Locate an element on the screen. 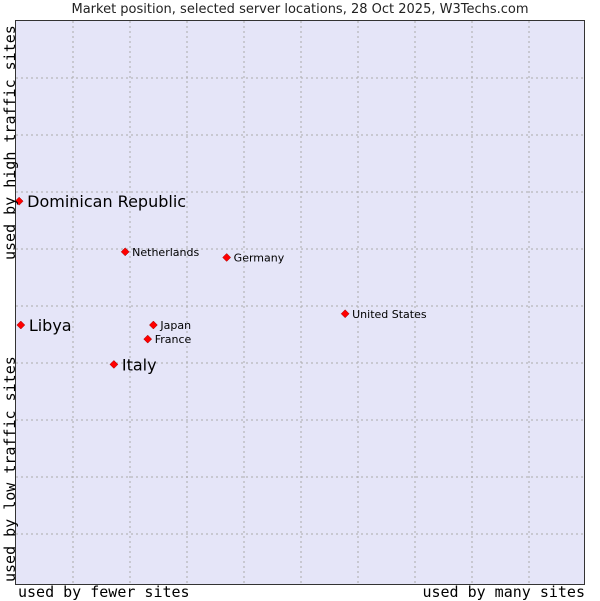 This screenshot has width=600, height=601. point-label-france: France is located at coordinates (173, 339).